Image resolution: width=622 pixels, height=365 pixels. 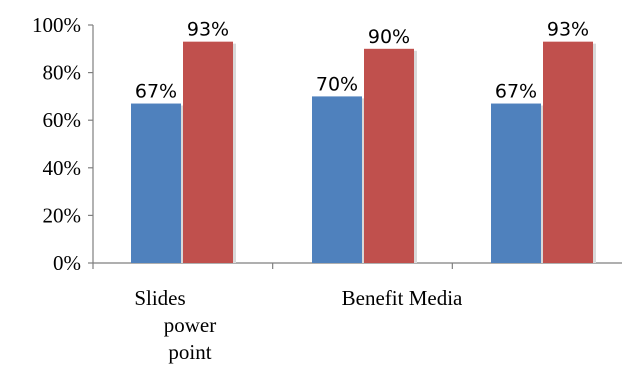 What do you see at coordinates (62, 215) in the screenshot?
I see `y-tick-label: 20%` at bounding box center [62, 215].